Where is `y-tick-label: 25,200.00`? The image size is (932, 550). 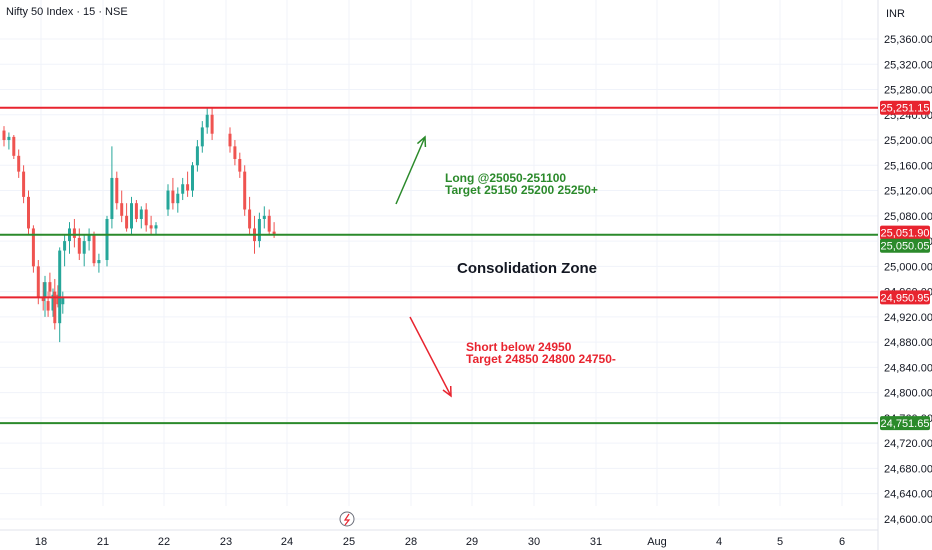
y-tick-label: 25,200.00 is located at coordinates (908, 141).